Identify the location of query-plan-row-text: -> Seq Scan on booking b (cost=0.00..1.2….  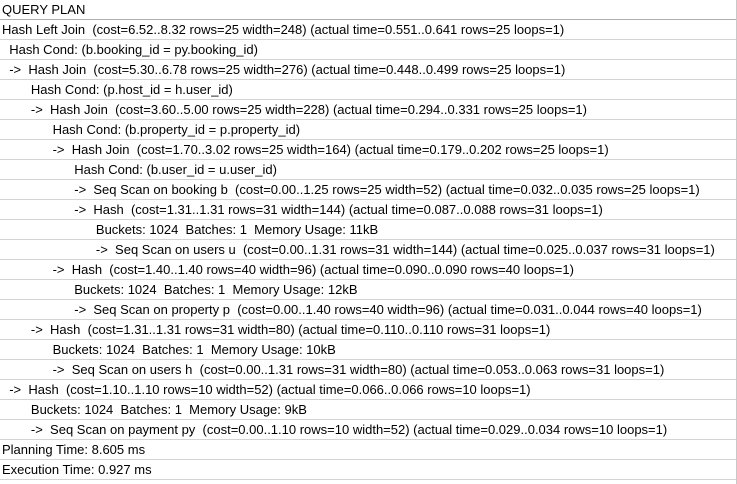
(351, 189).